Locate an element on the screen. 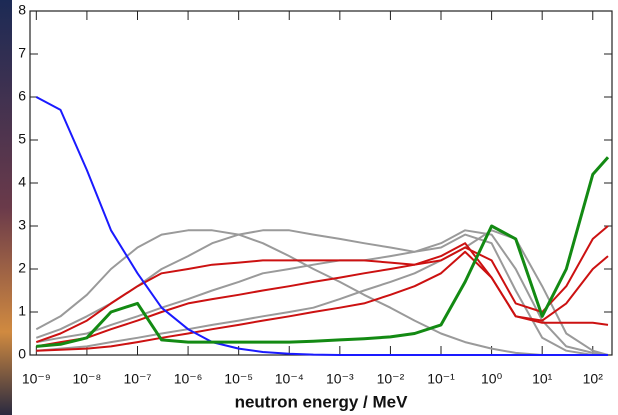  background-strip is located at coordinates (6, 207).